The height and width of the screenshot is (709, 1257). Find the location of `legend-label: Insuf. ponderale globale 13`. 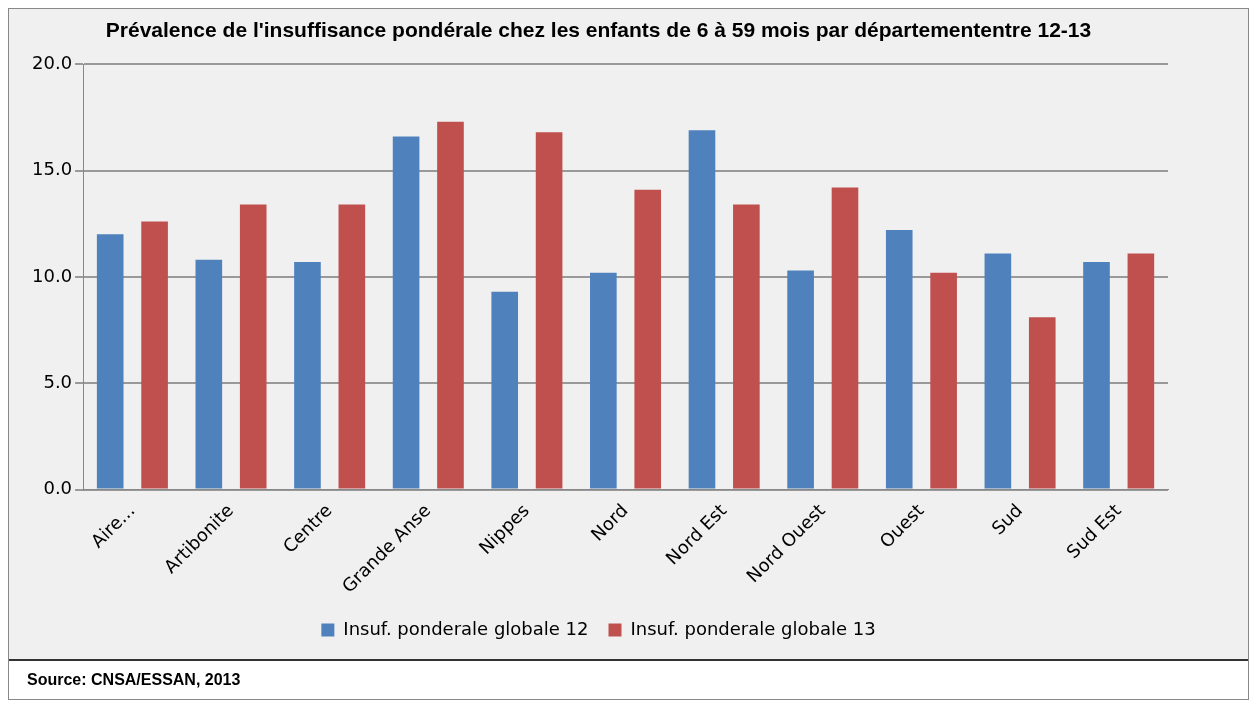

legend-label: Insuf. ponderale globale 13 is located at coordinates (753, 628).